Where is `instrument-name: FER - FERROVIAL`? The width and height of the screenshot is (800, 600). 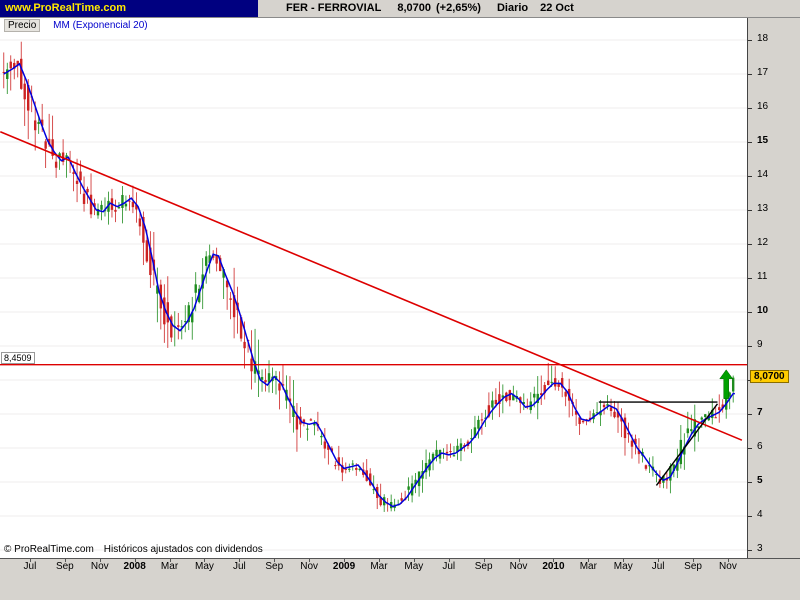
instrument-name: FER - FERROVIAL is located at coordinates (334, 8).